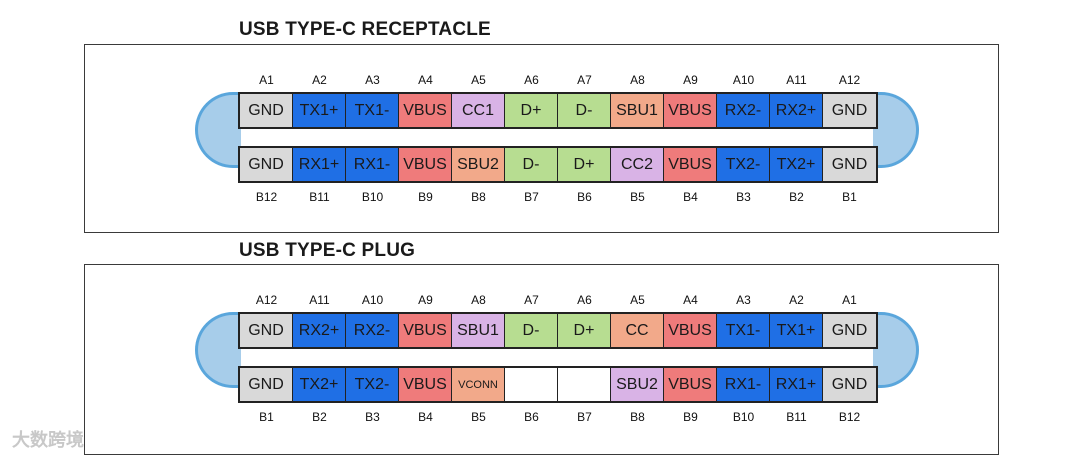  I want to click on plug-title: USB TYPE-C PLUG, so click(327, 250).